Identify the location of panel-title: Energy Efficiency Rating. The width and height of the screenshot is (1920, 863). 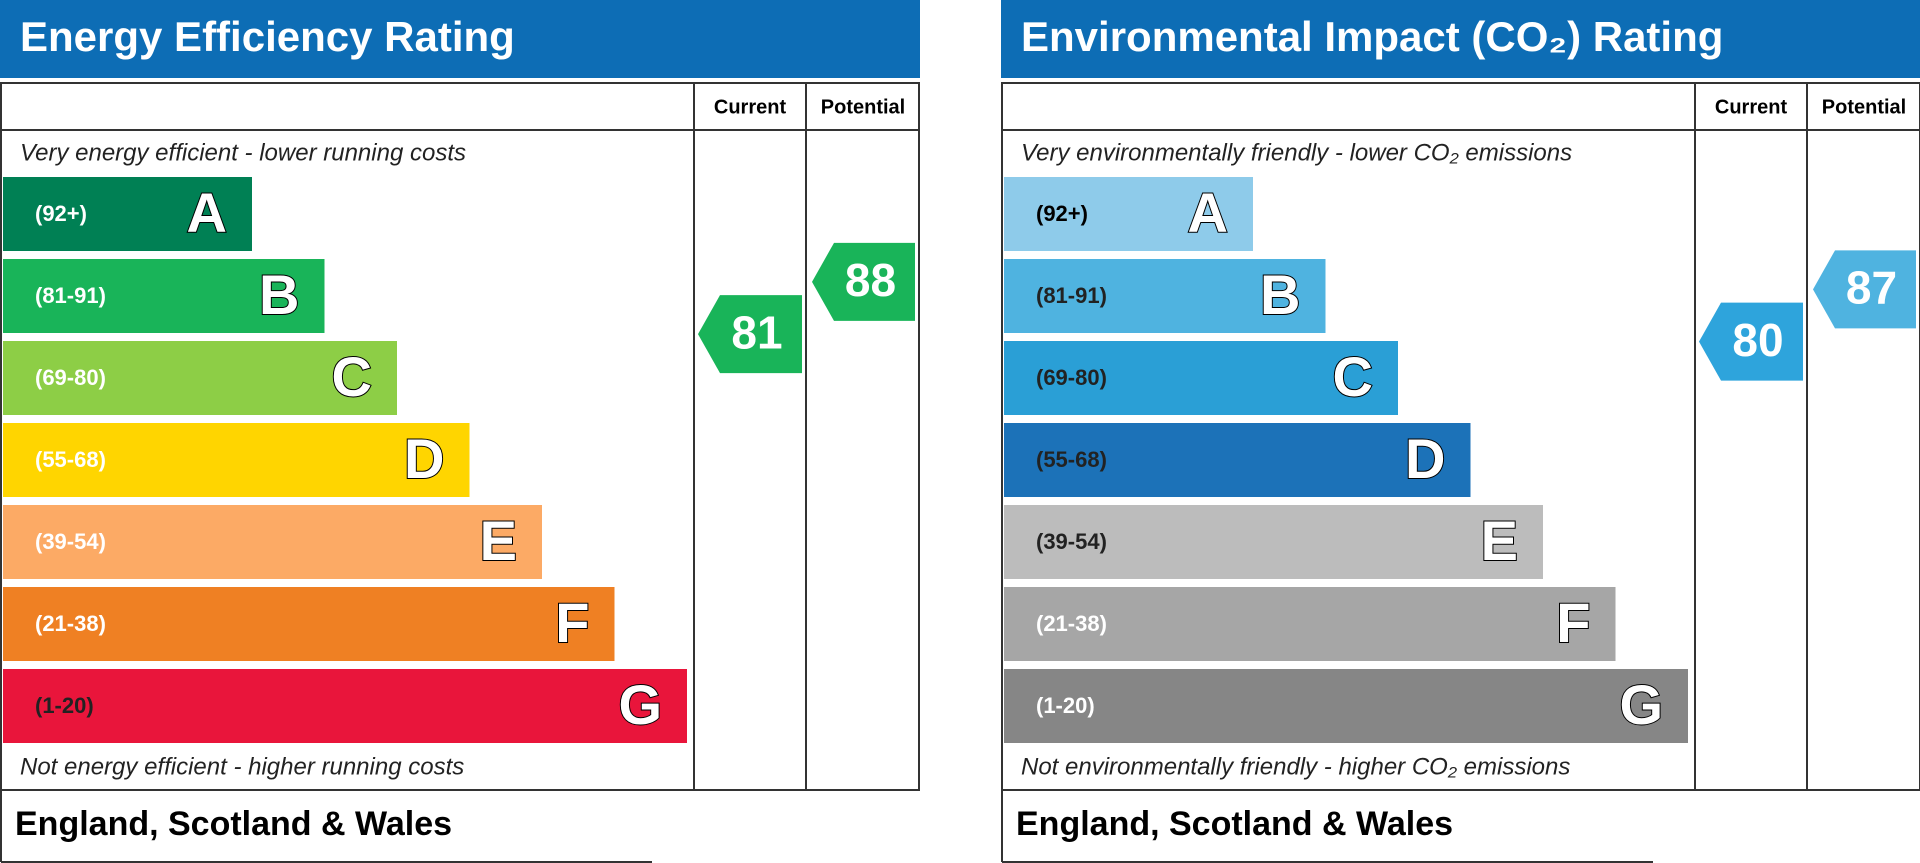
(267, 36).